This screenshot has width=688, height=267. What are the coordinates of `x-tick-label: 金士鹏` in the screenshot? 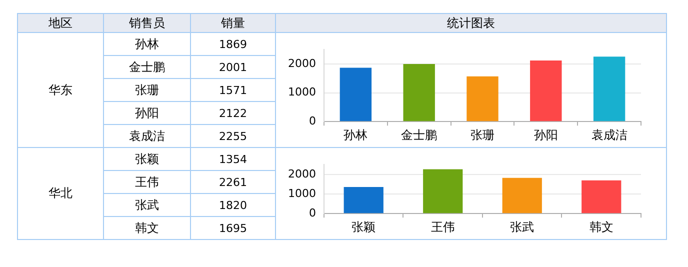 It's located at (419, 134).